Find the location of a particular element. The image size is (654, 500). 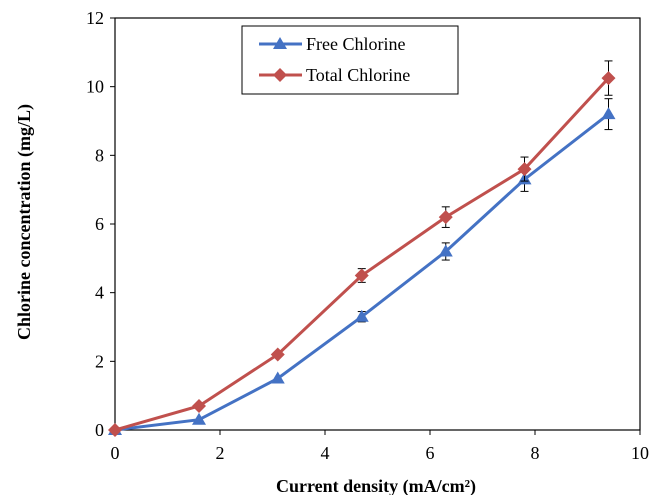

y-axis-ticks: 0 2 4 6 8 10 12 is located at coordinates (100, 224).